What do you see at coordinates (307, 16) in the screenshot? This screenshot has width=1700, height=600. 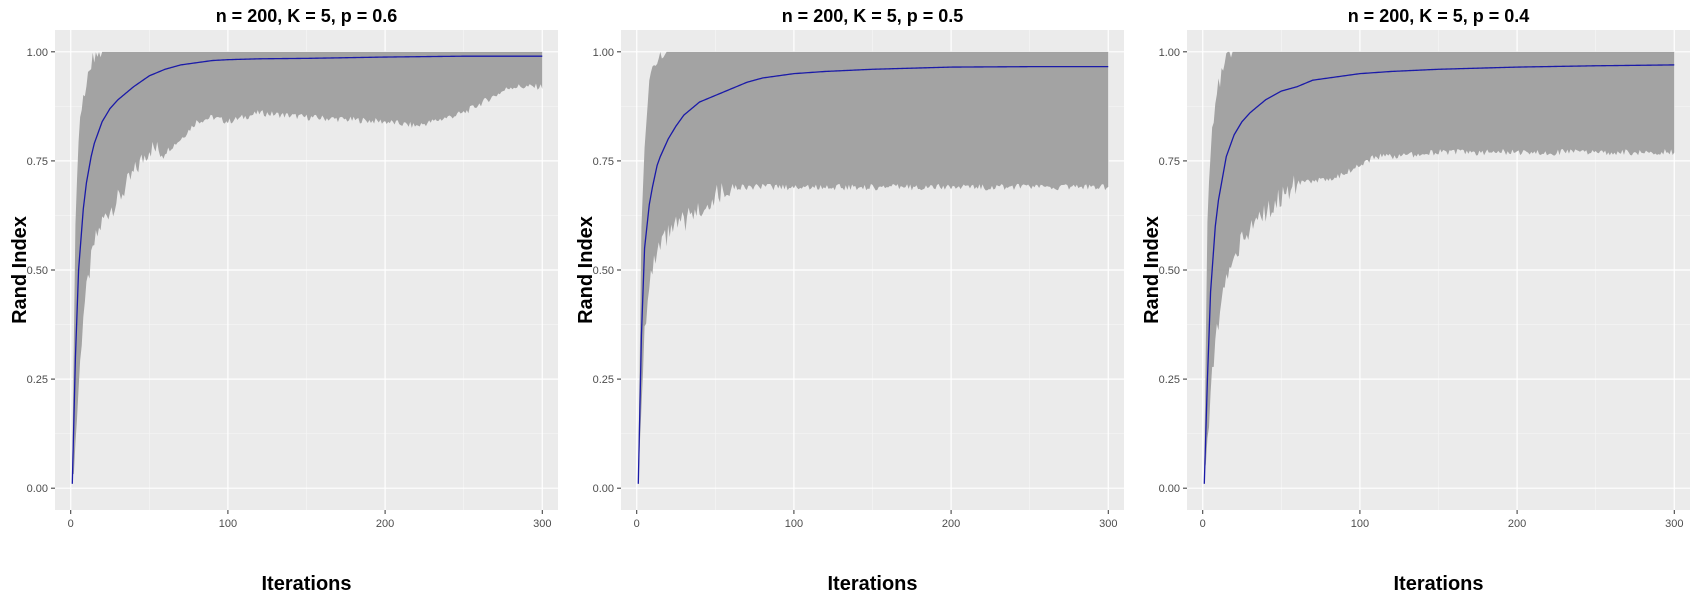 I see `chart-title: n = 200, K = 5, p = 0.6` at bounding box center [307, 16].